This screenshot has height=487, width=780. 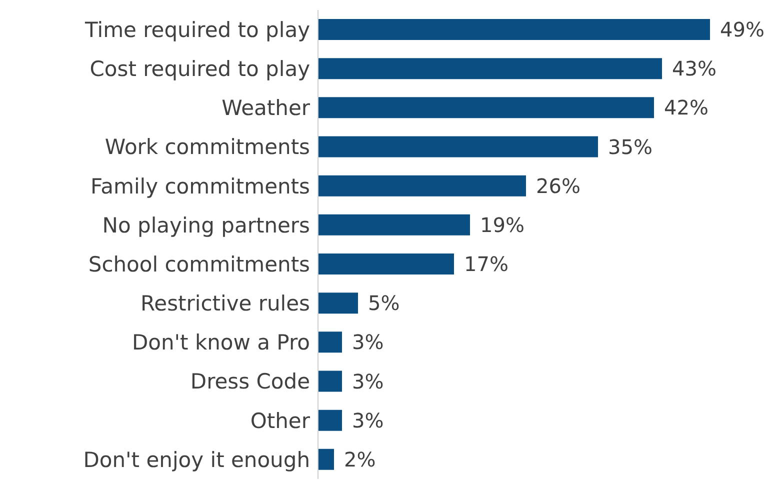 I want to click on y-tick-label: Work commitments, so click(x=207, y=147).